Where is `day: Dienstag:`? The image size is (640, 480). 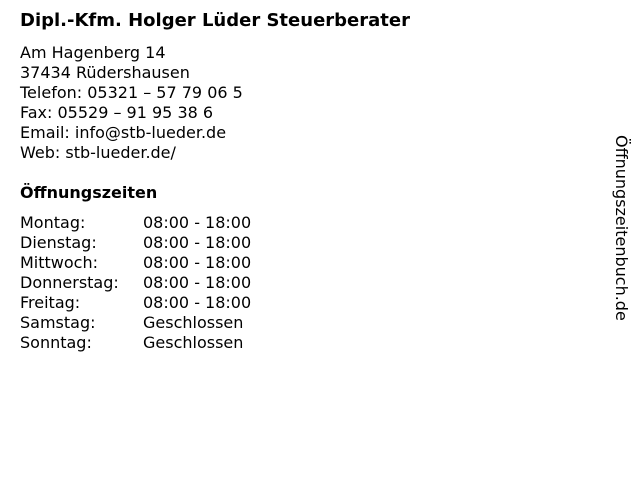 day: Dienstag: is located at coordinates (58, 242).